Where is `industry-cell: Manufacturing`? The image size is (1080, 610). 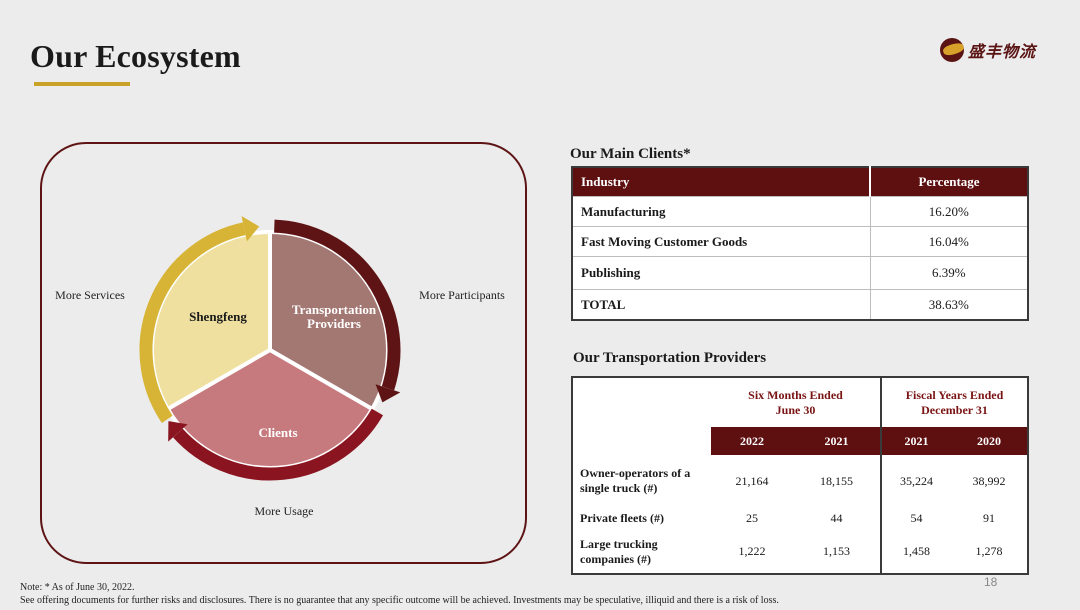
industry-cell: Manufacturing is located at coordinates (721, 211).